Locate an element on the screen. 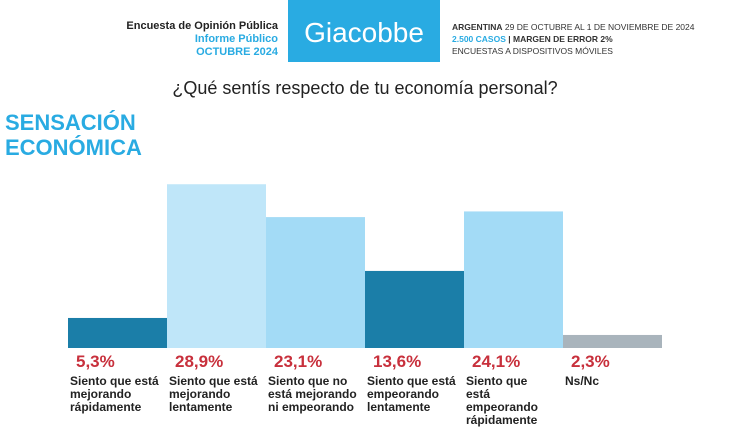 The width and height of the screenshot is (730, 428). subtitle-line: ECONÓMICA is located at coordinates (73, 147).